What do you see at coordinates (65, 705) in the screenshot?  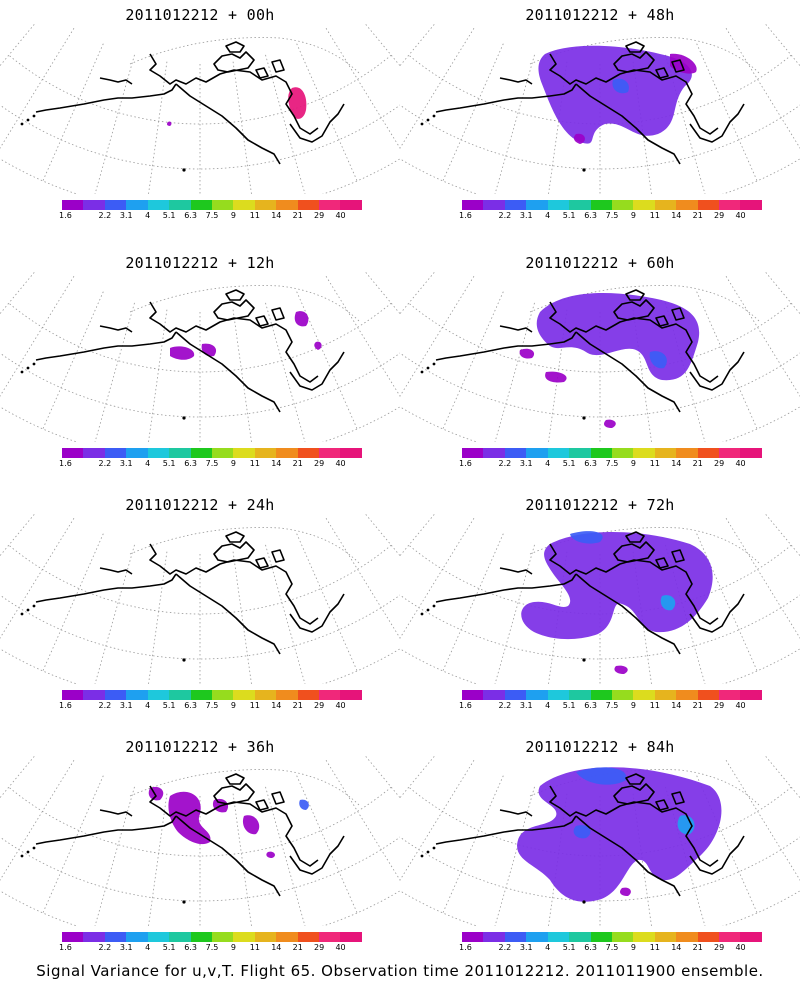 I see `colorbar-tick-label: 1.6` at bounding box center [65, 705].